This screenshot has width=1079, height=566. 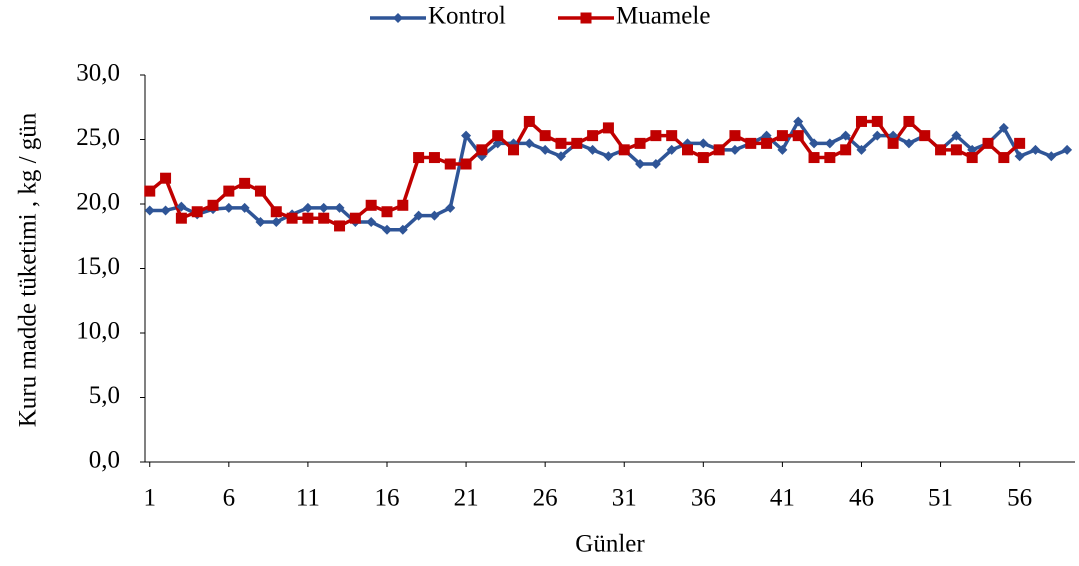 I want to click on x-tick-label: 11, so click(x=308, y=498).